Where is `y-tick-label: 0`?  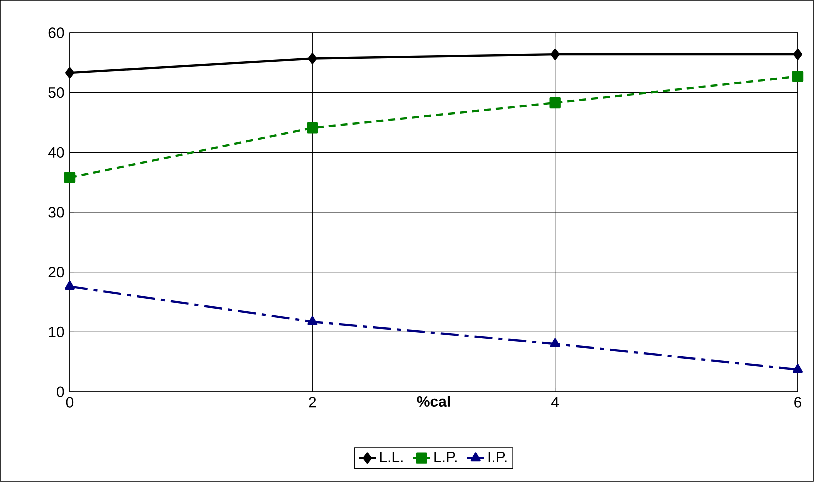 y-tick-label: 0 is located at coordinates (60, 392).